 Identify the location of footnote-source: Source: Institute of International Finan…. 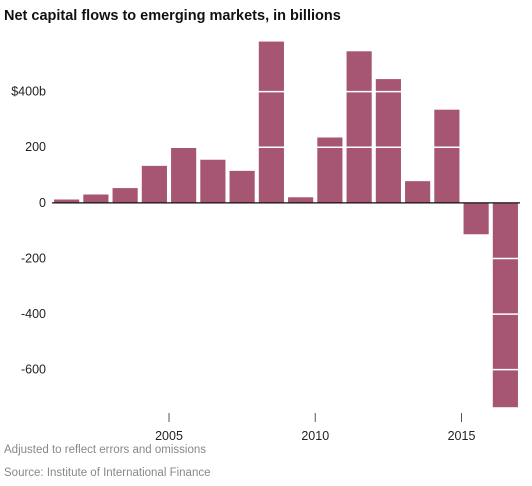
(107, 473).